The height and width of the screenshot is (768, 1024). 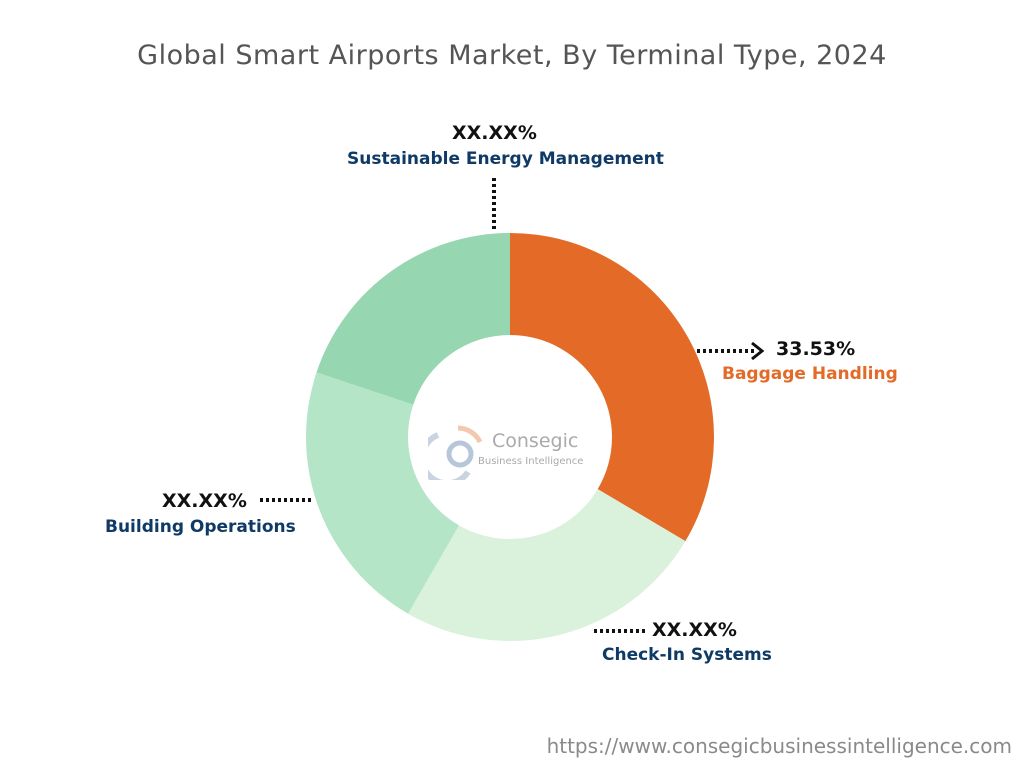 What do you see at coordinates (200, 527) in the screenshot?
I see `category-label-building: Building Operations` at bounding box center [200, 527].